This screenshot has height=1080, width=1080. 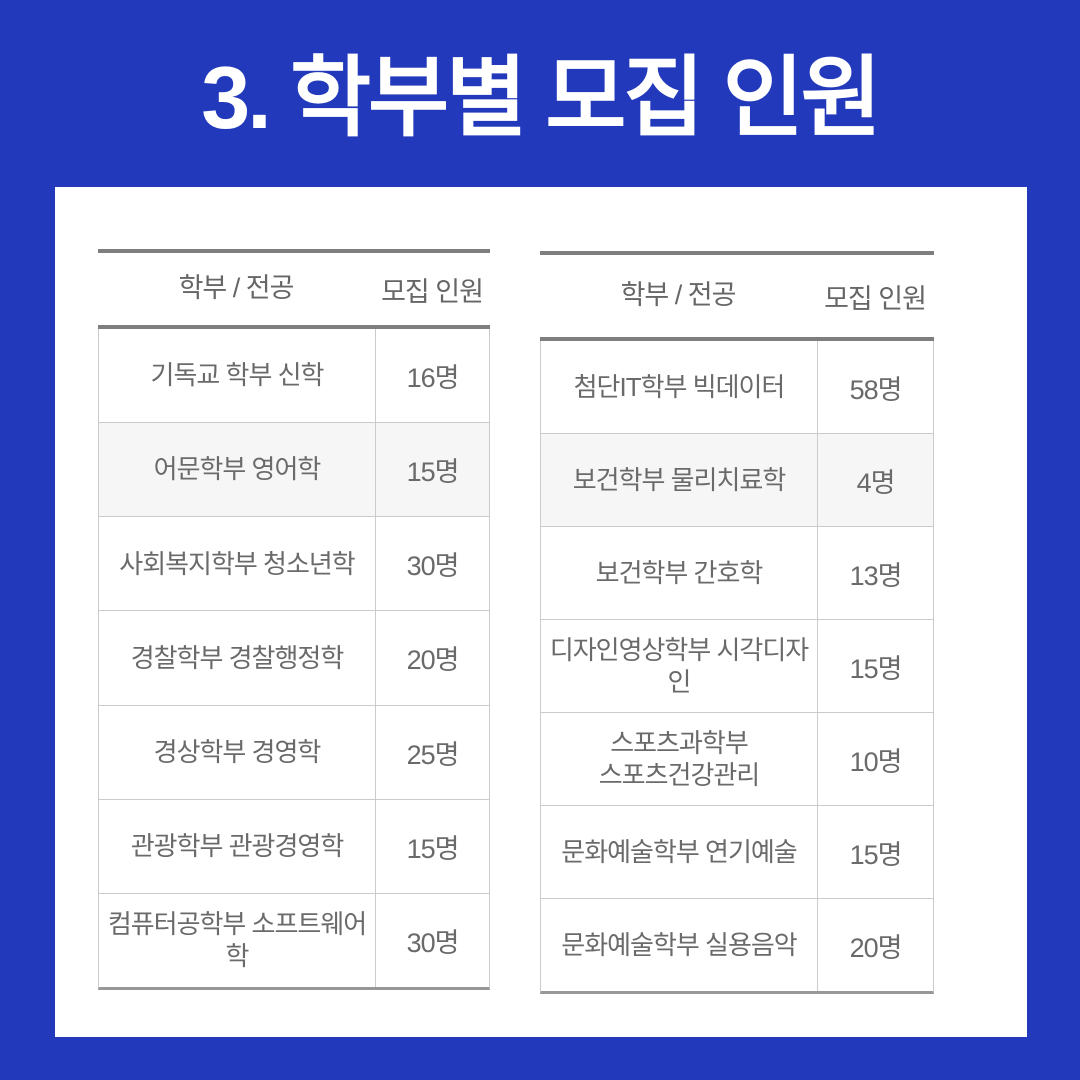 I want to click on table-row: 컴퓨터공학부 소프트웨어학 30명, so click(x=294, y=940).